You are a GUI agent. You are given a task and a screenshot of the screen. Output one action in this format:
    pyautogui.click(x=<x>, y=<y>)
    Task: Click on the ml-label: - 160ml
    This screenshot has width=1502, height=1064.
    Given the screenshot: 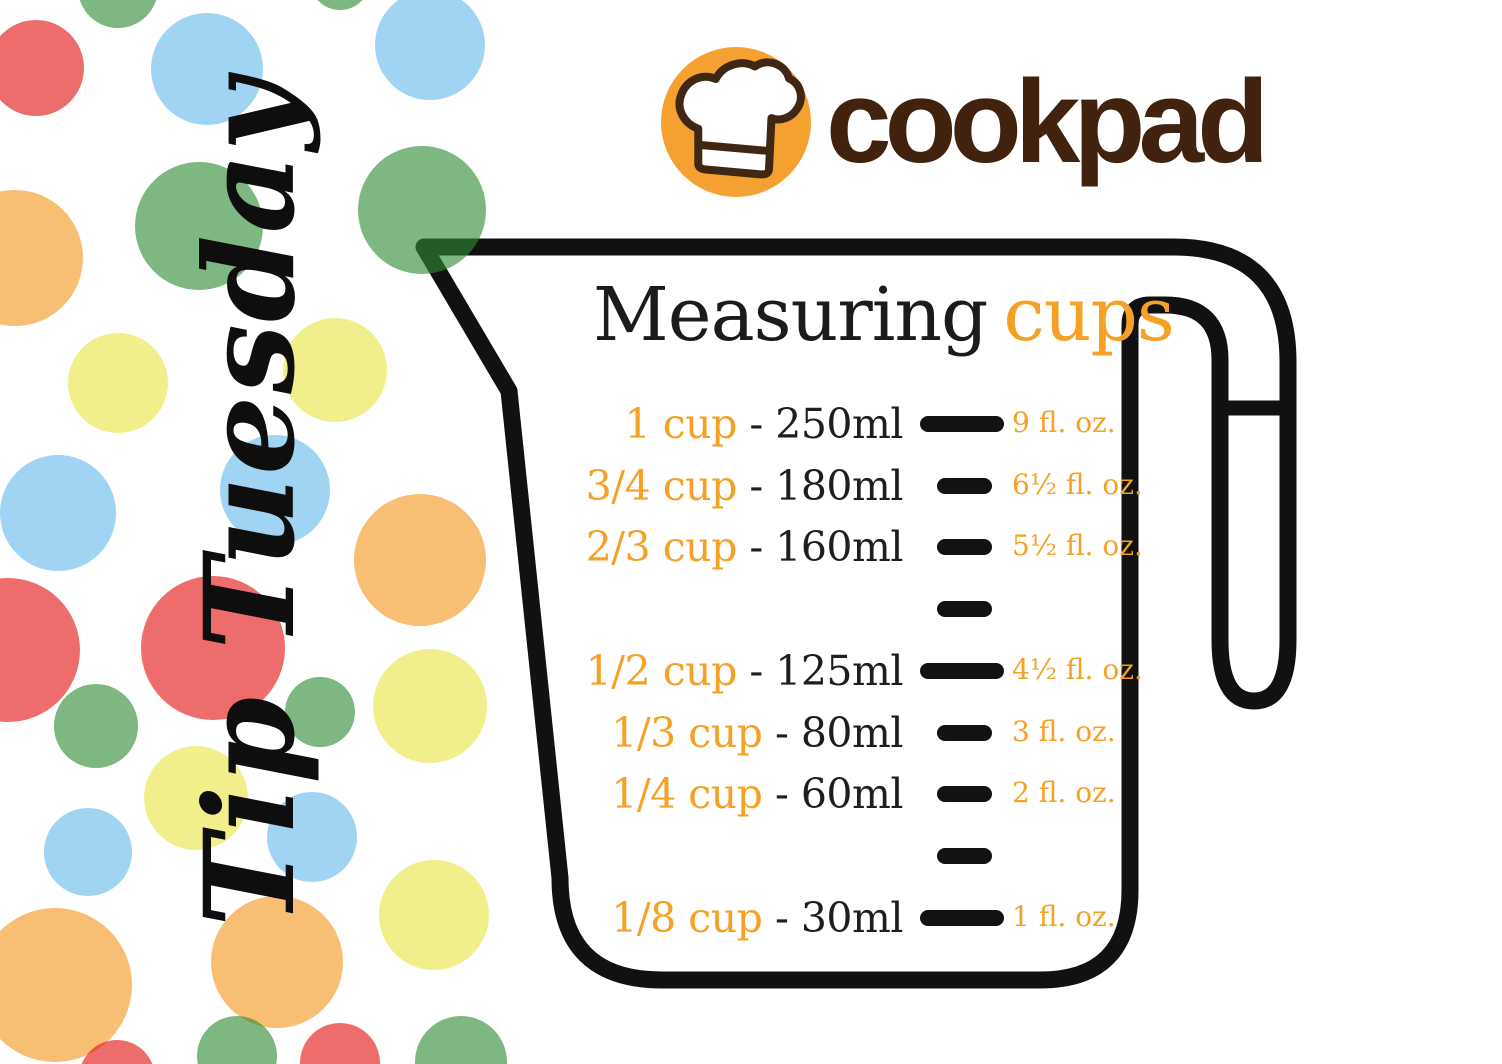 What is the action you would take?
    pyautogui.click(x=819, y=547)
    